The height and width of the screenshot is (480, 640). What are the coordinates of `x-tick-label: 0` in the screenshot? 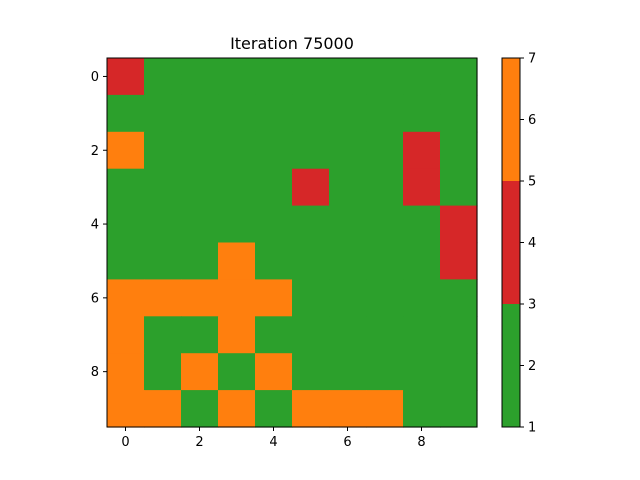 It's located at (125, 442).